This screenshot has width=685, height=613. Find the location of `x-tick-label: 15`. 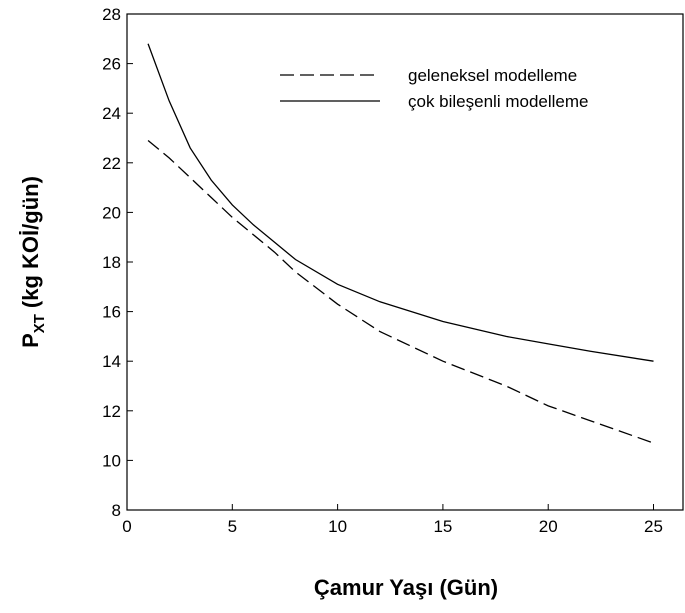

x-tick-label: 15 is located at coordinates (442, 526).